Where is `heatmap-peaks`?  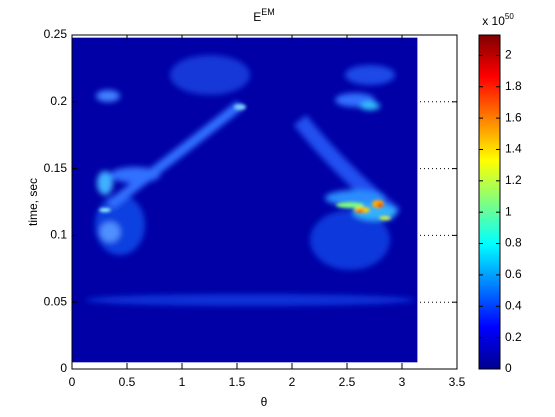
heatmap-peaks is located at coordinates (245, 162).